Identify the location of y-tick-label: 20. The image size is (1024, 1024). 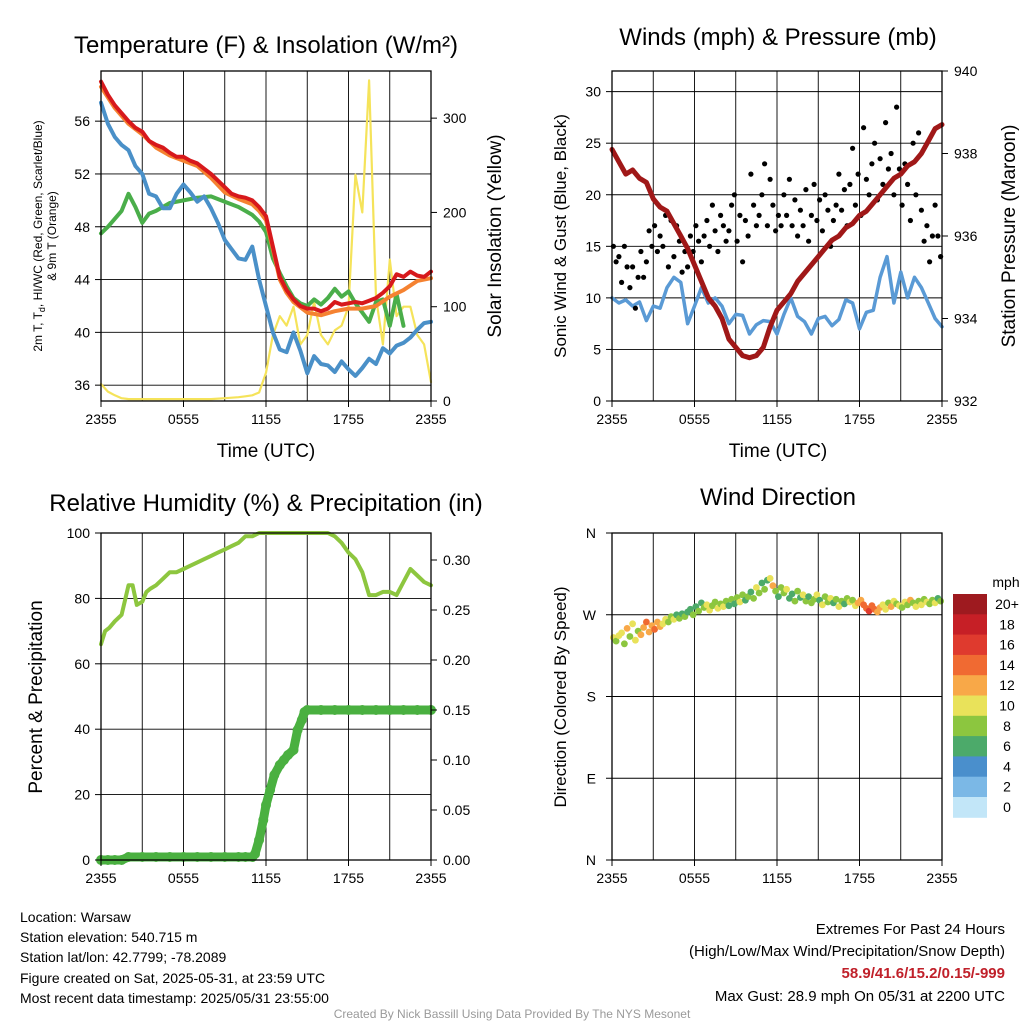
(82, 795).